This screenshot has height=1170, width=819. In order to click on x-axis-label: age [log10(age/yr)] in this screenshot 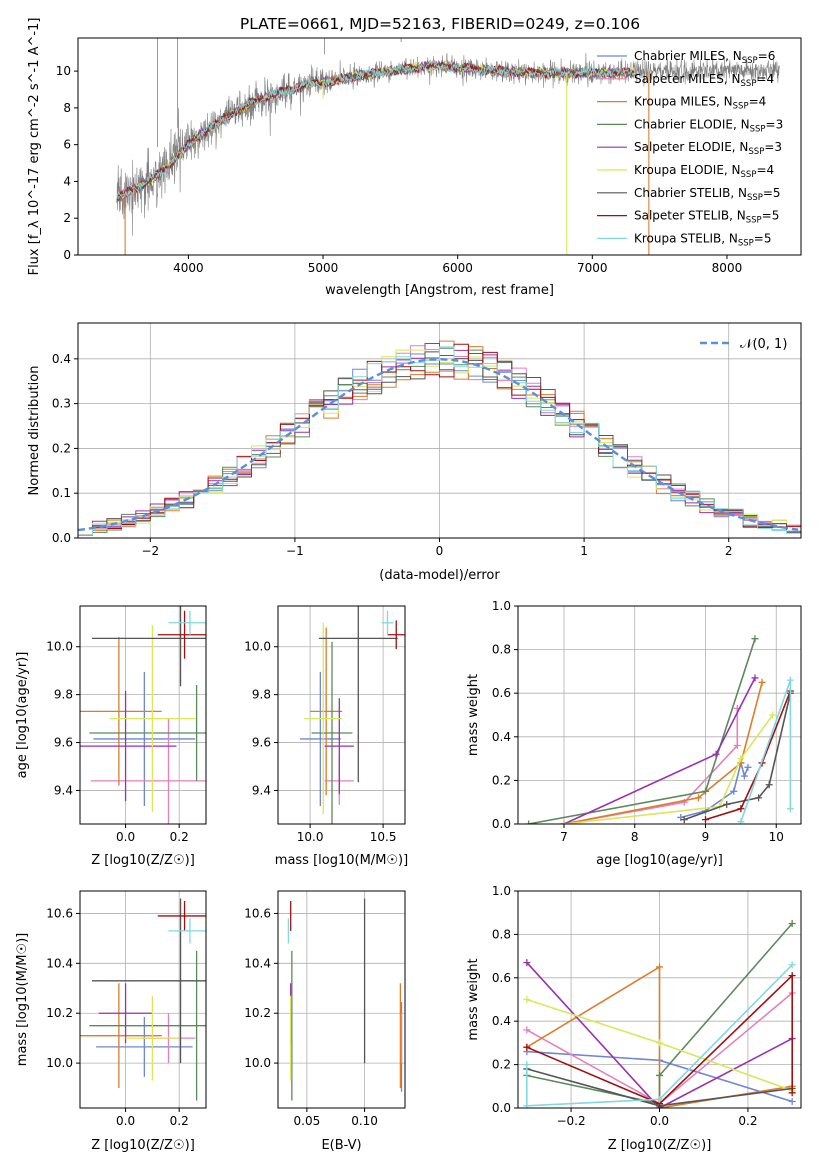, I will do `click(659, 860)`.